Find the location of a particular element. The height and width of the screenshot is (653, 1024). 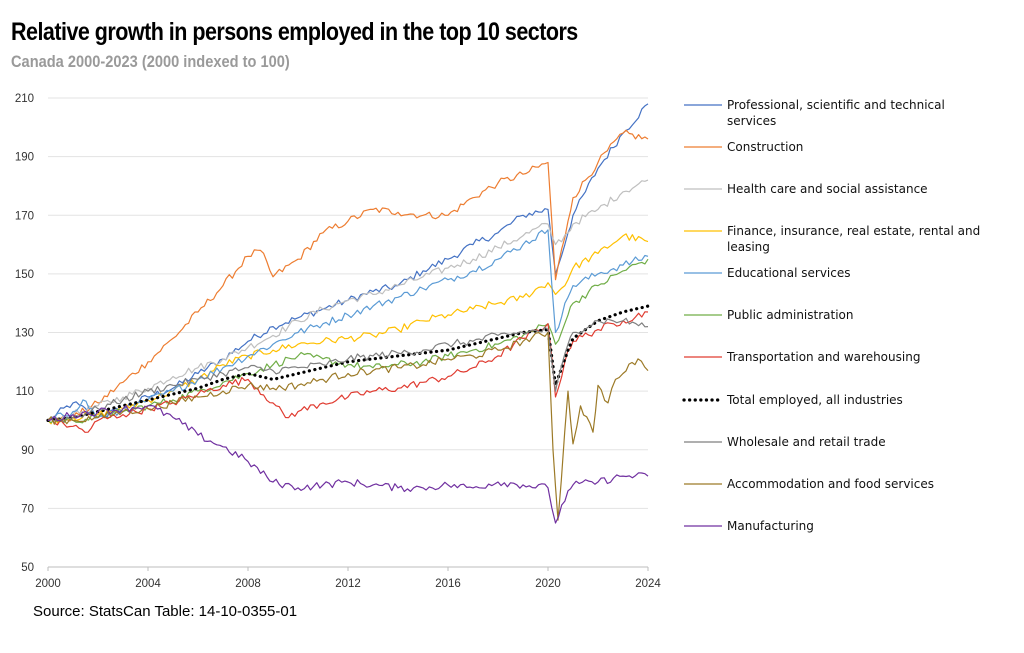

y-axis: 50 70 90 110 130 150 170 190 210 is located at coordinates (24, 333).